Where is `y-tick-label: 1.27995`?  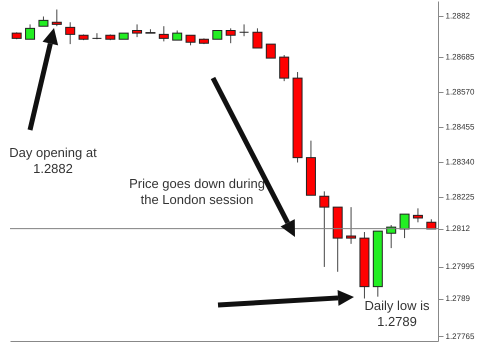
y-tick-label: 1.27995 is located at coordinates (460, 267).